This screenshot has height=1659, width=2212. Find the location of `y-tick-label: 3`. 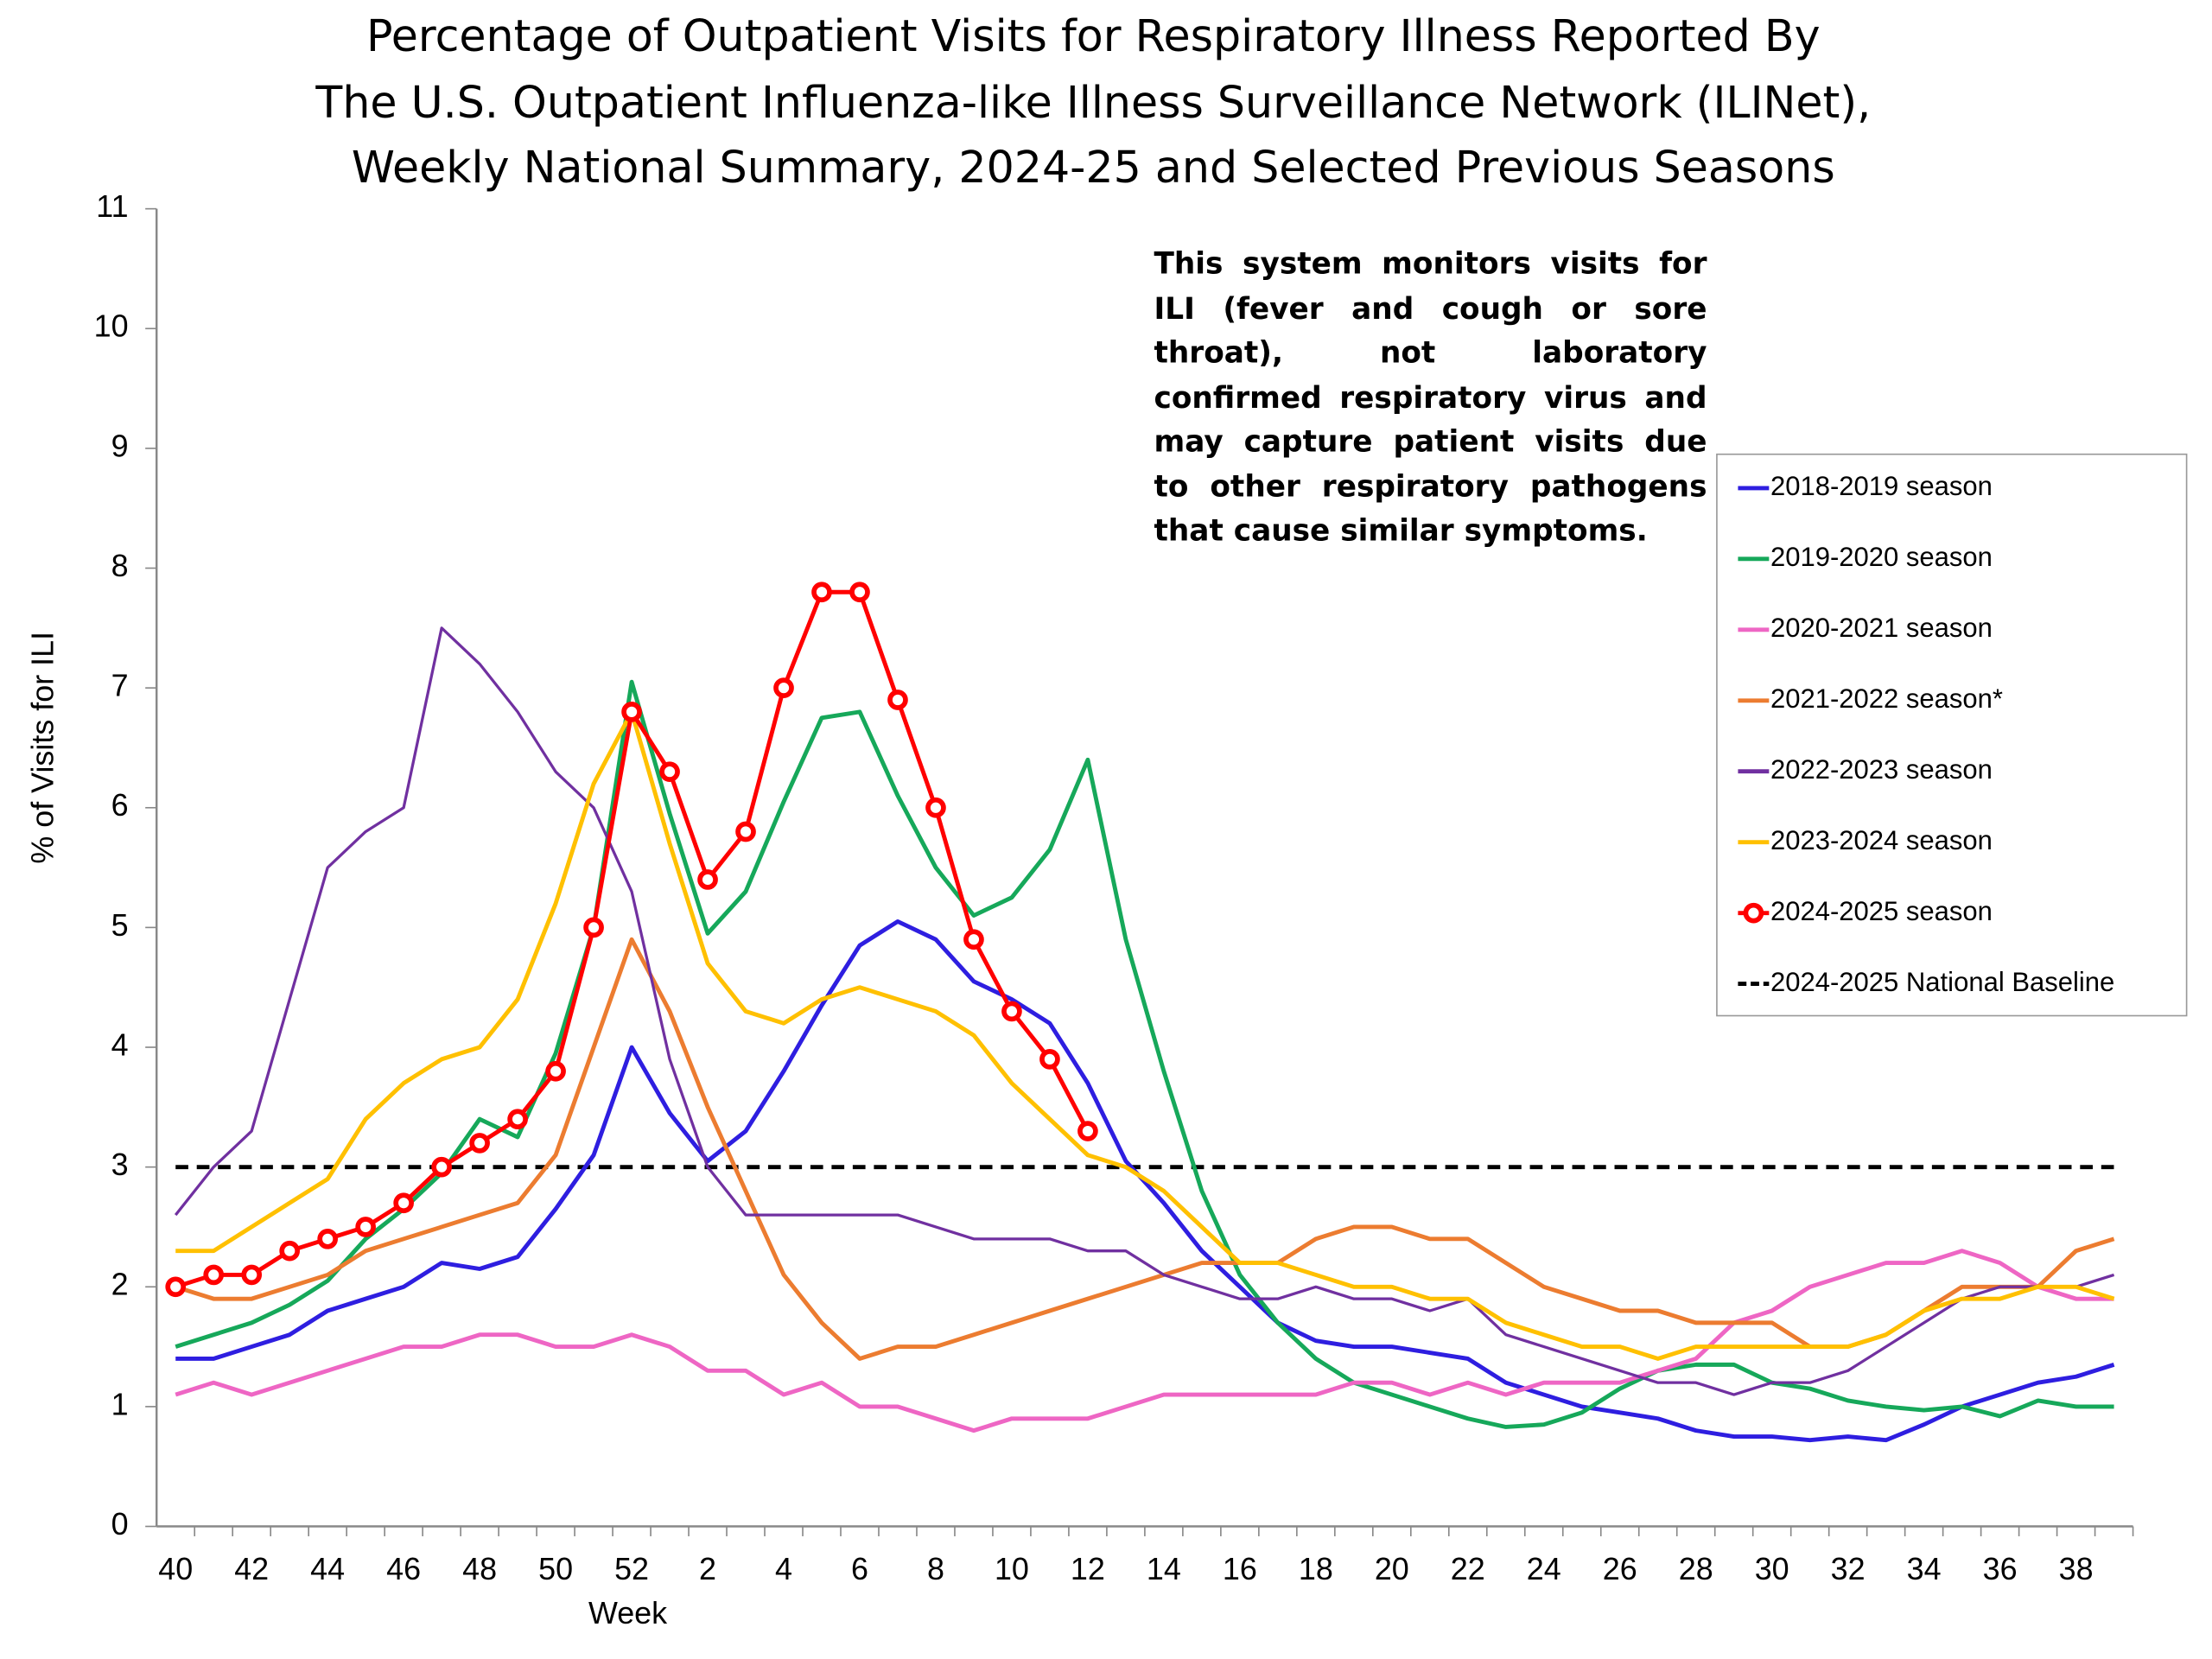

y-tick-label: 3 is located at coordinates (120, 1164).